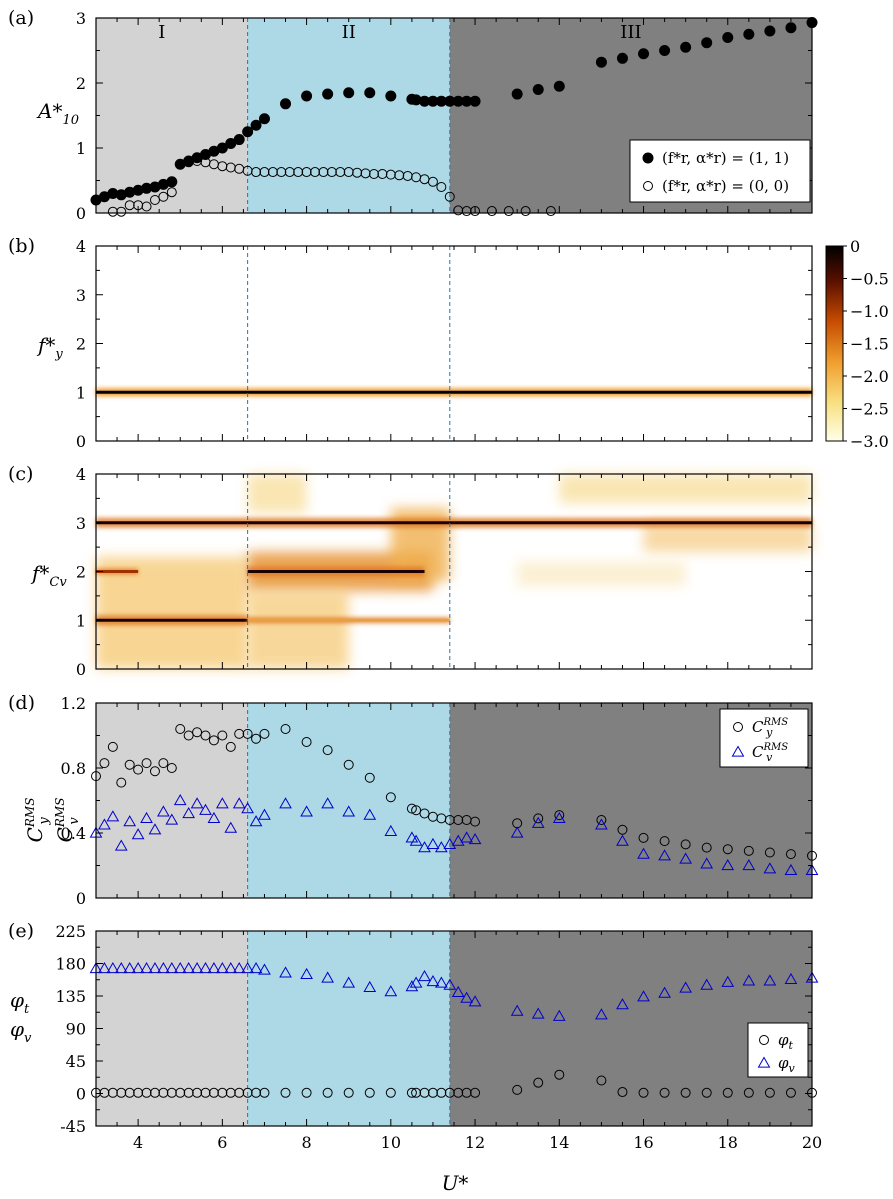  I want to click on legend-entry: φt, so click(786, 1041).